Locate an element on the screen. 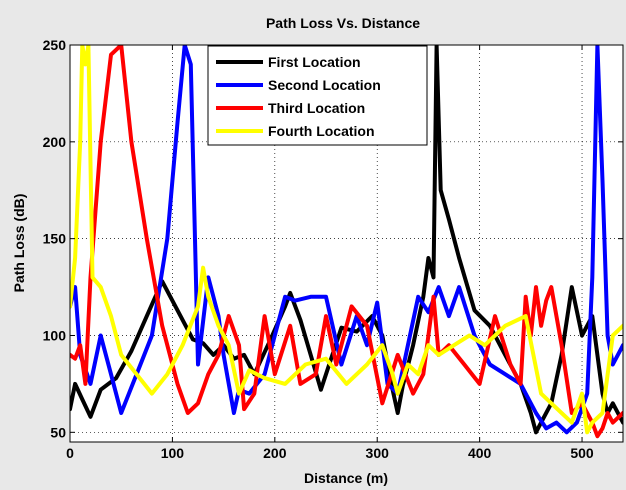  legend-label-4: Fourth Location is located at coordinates (321, 131).